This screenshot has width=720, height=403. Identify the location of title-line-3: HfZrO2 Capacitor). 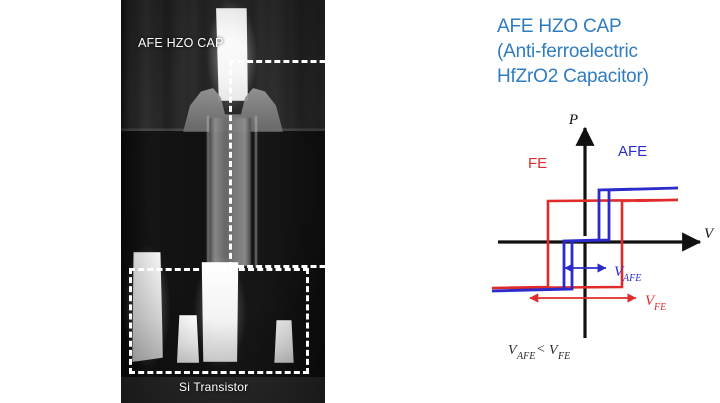
(573, 76).